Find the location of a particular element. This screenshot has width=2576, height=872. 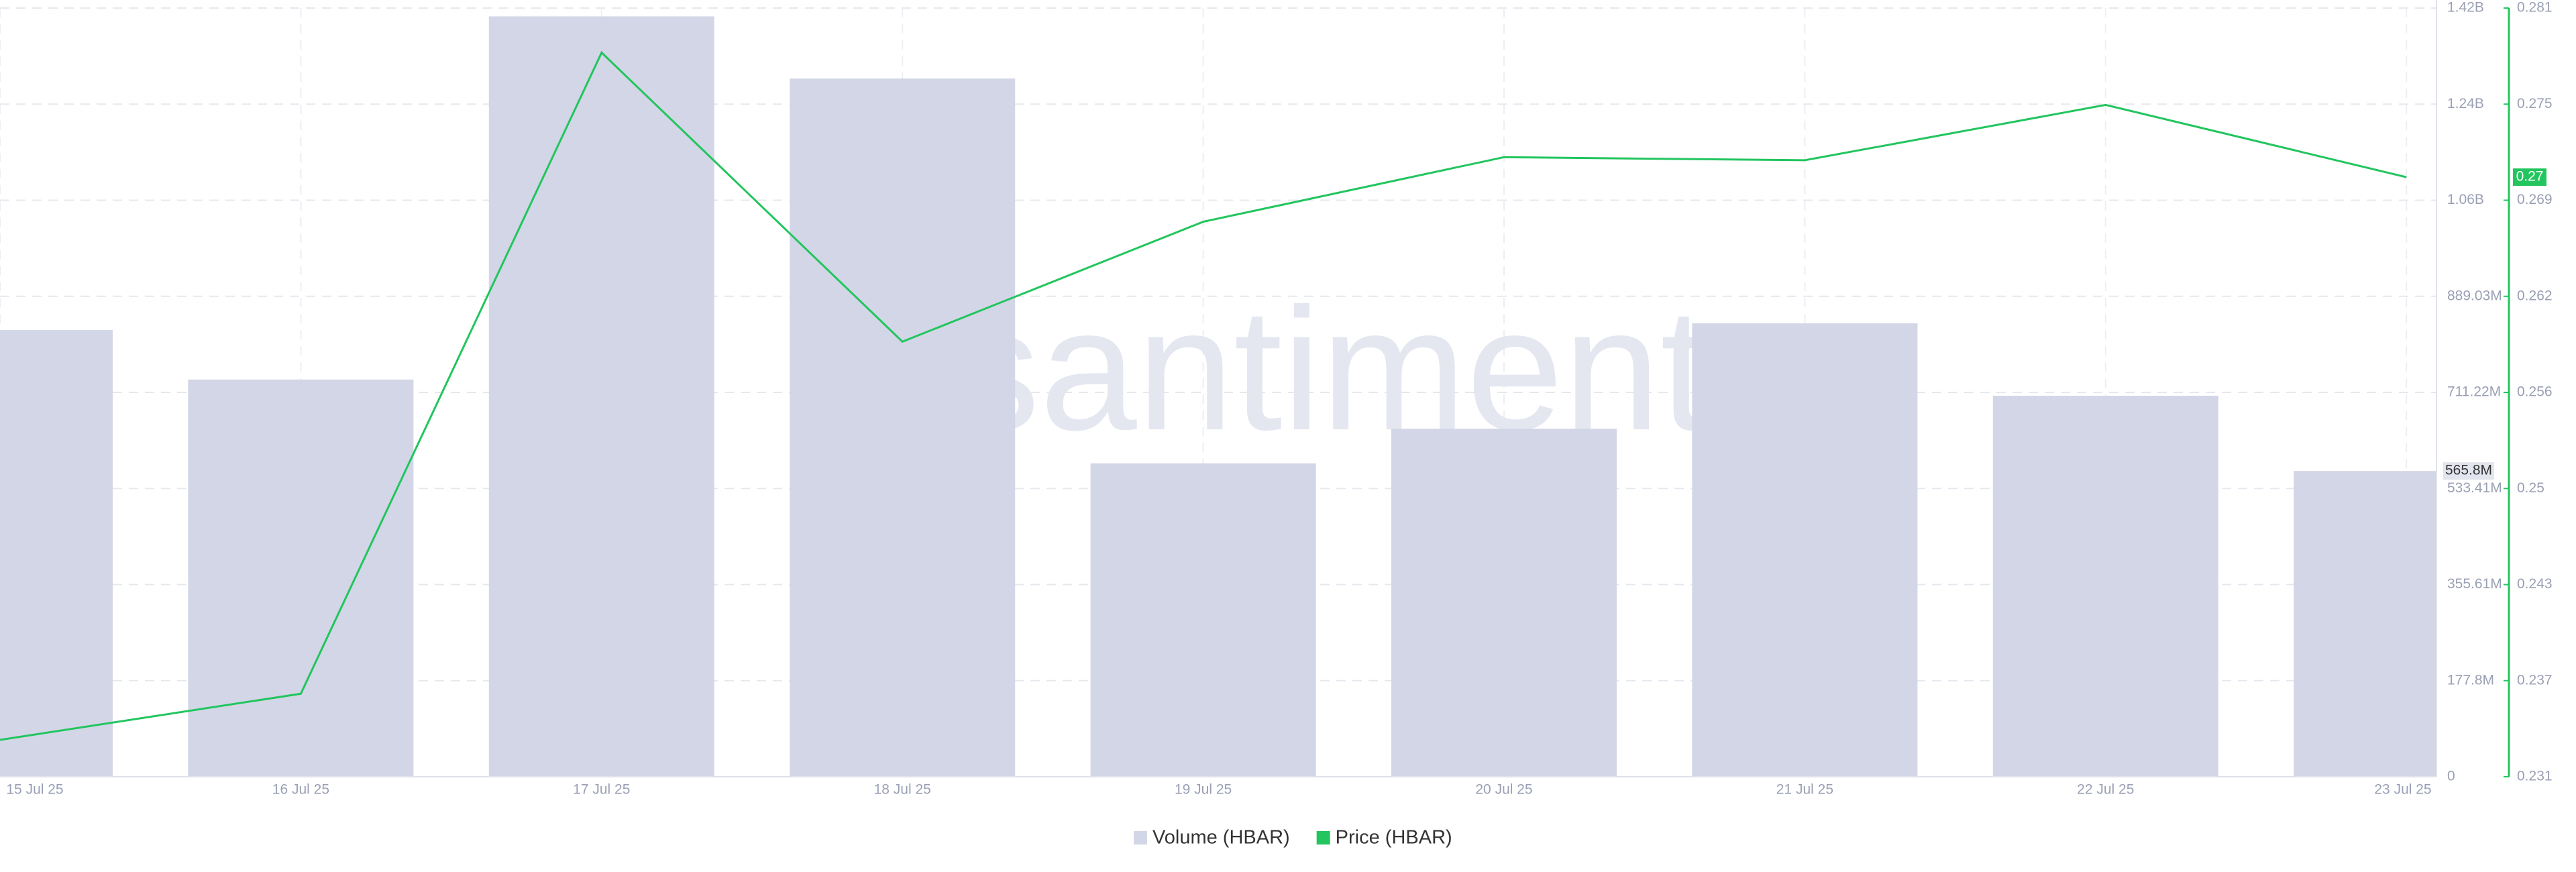

y-tick-label: 1.06B is located at coordinates (2465, 200).